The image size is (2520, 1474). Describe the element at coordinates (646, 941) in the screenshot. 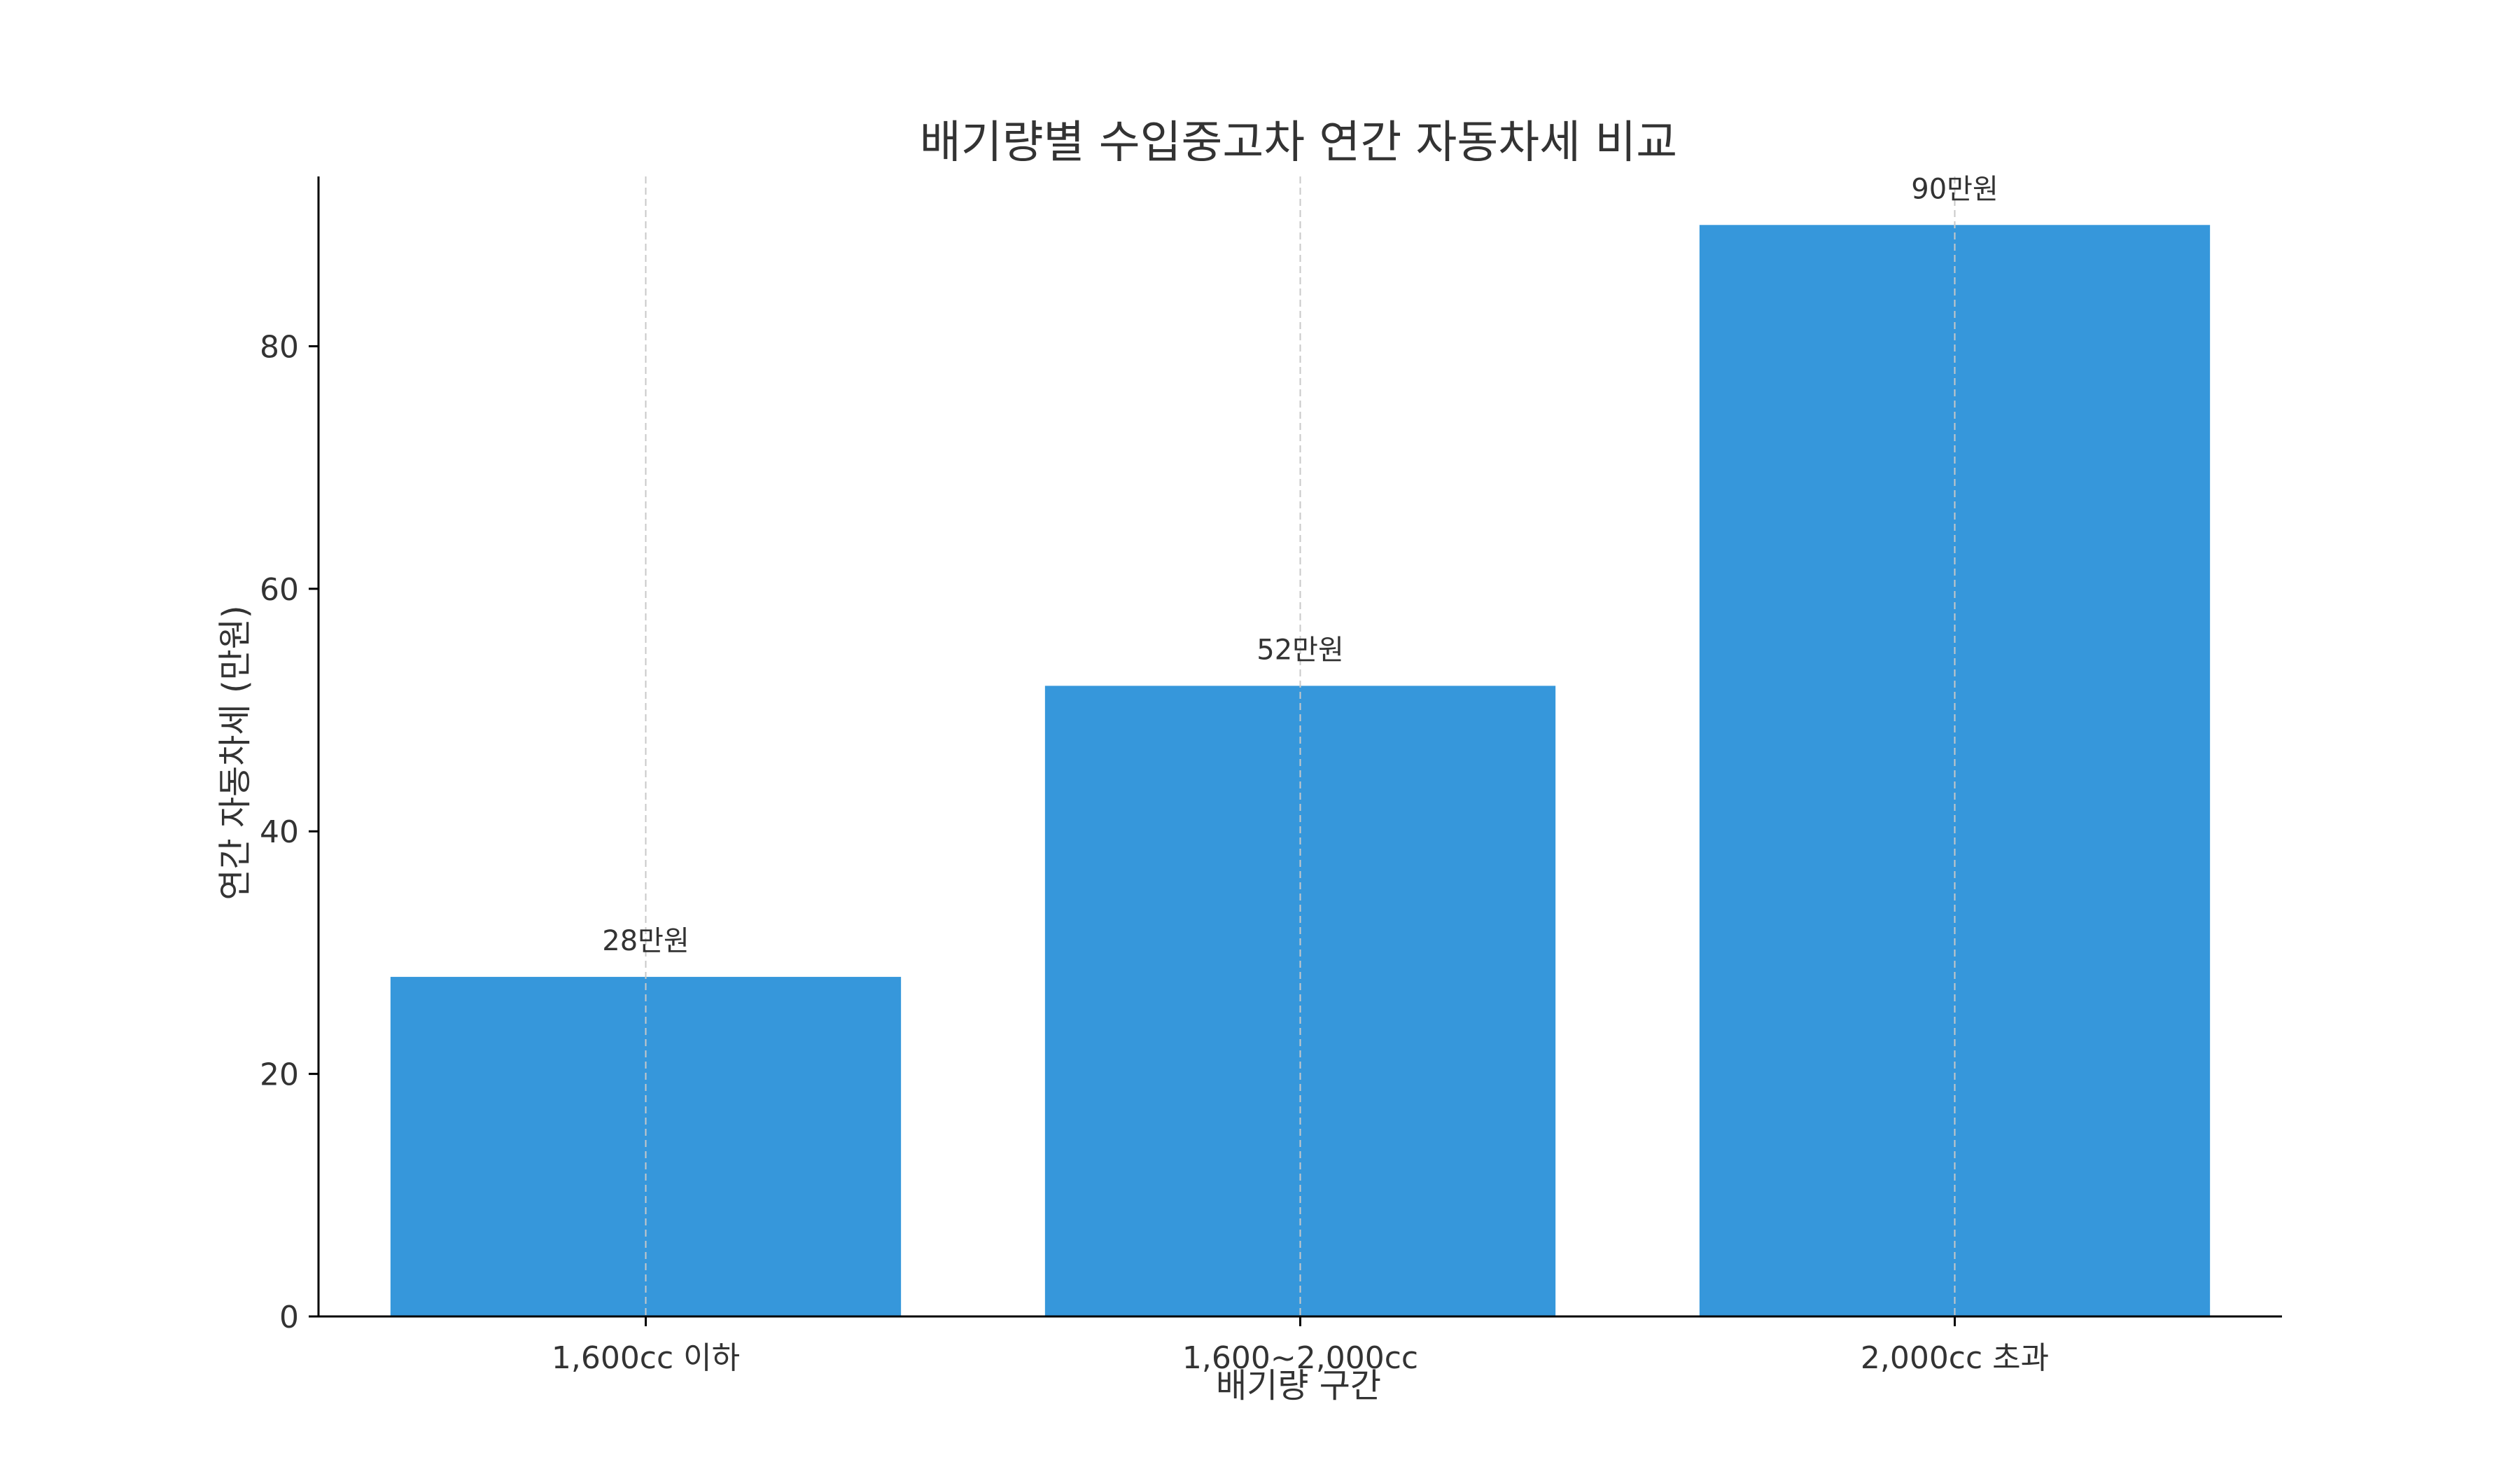

I see `data-label: 28만원` at that location.